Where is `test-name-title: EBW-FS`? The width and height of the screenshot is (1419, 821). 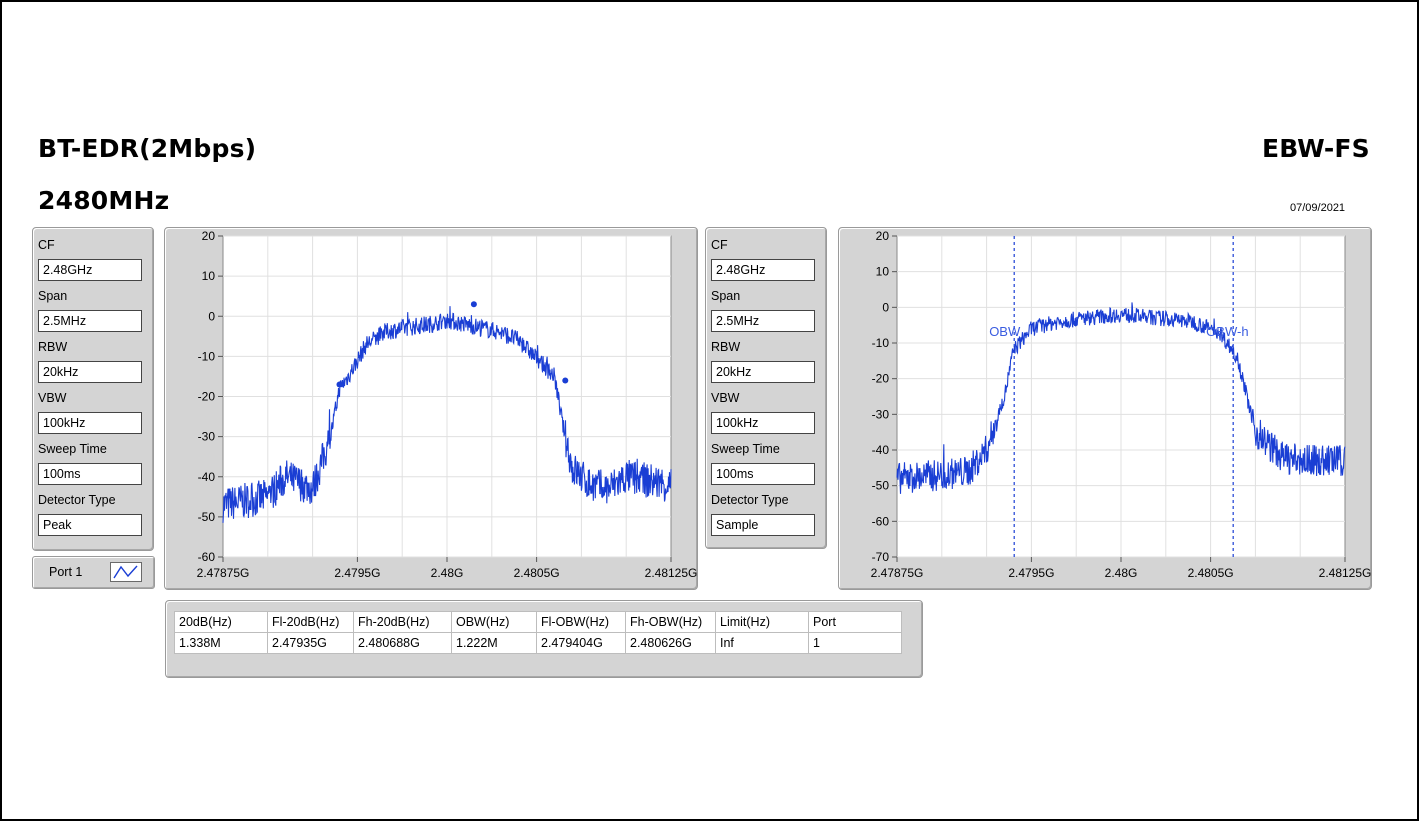
test-name-title: EBW-FS is located at coordinates (1316, 148).